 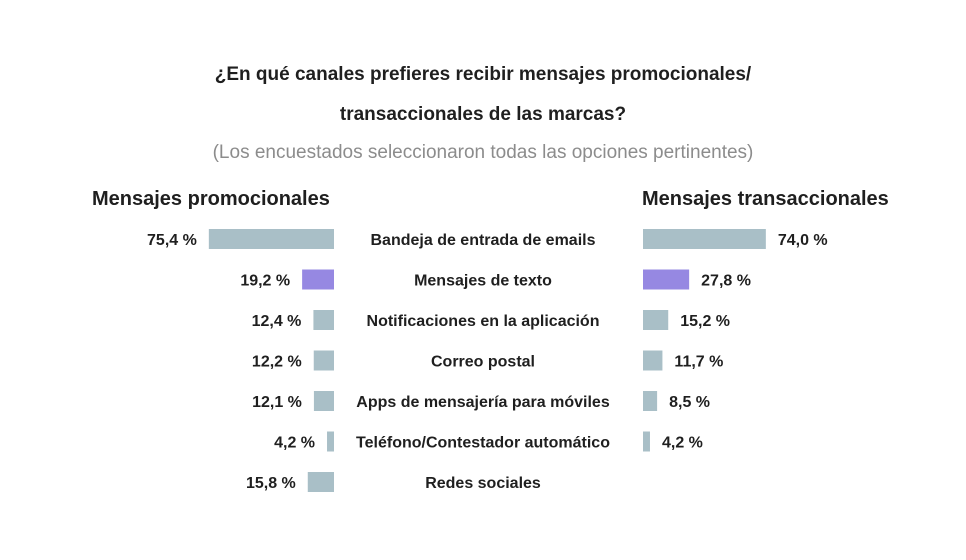 I want to click on transactional-value-label: 15,2 %, so click(x=705, y=321).